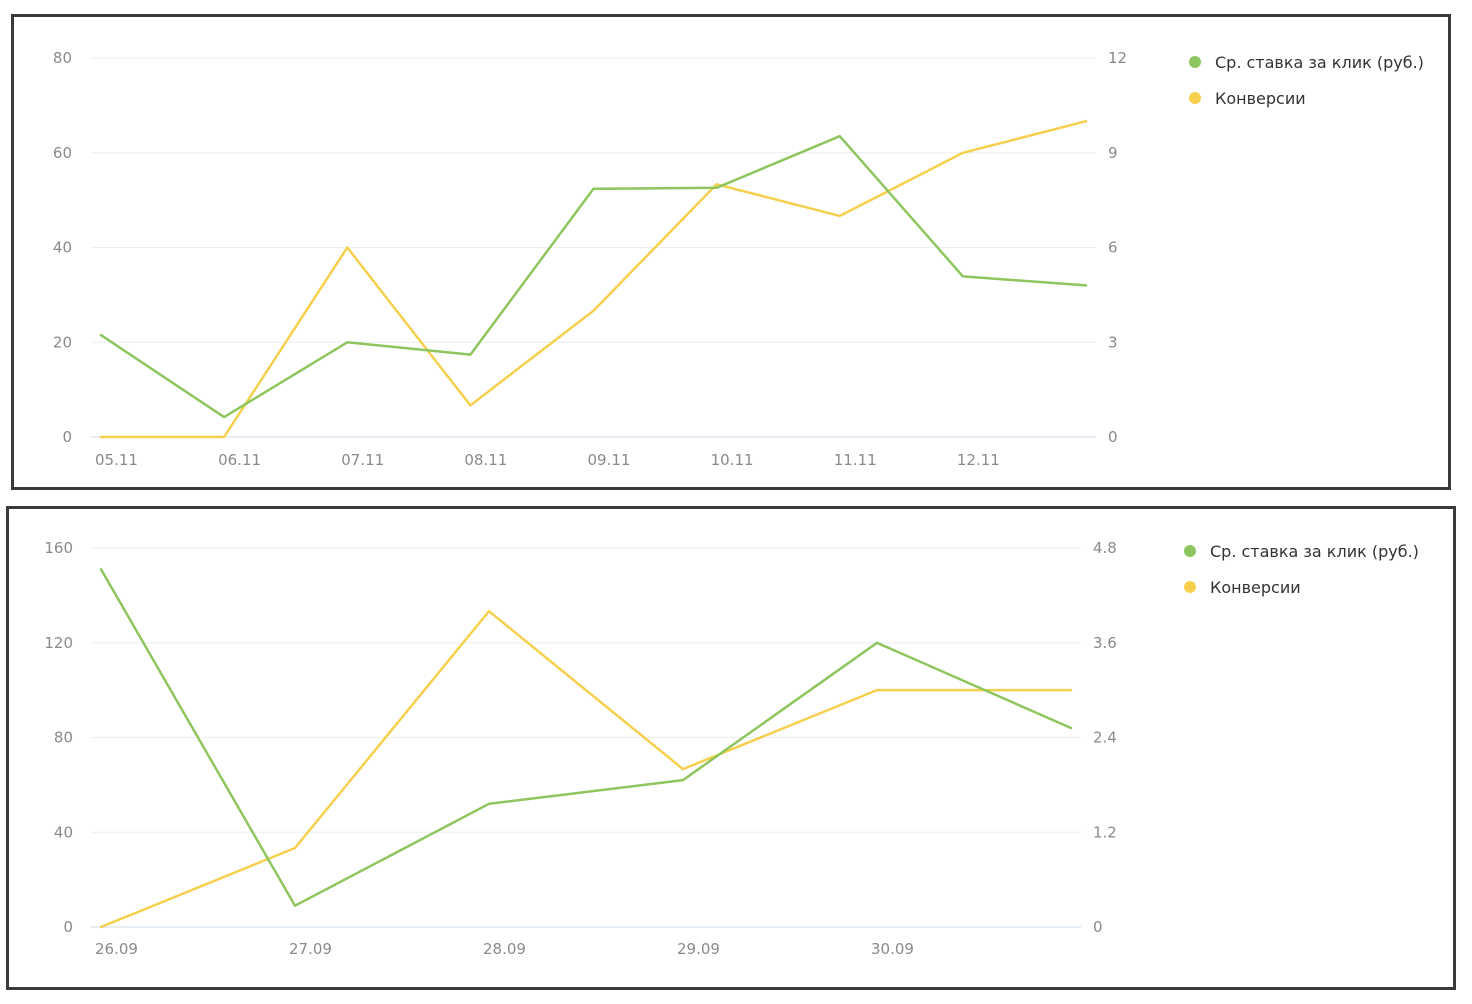 The image size is (1472, 1004). What do you see at coordinates (58, 548) in the screenshot?
I see `y-left-tick-label: 160` at bounding box center [58, 548].